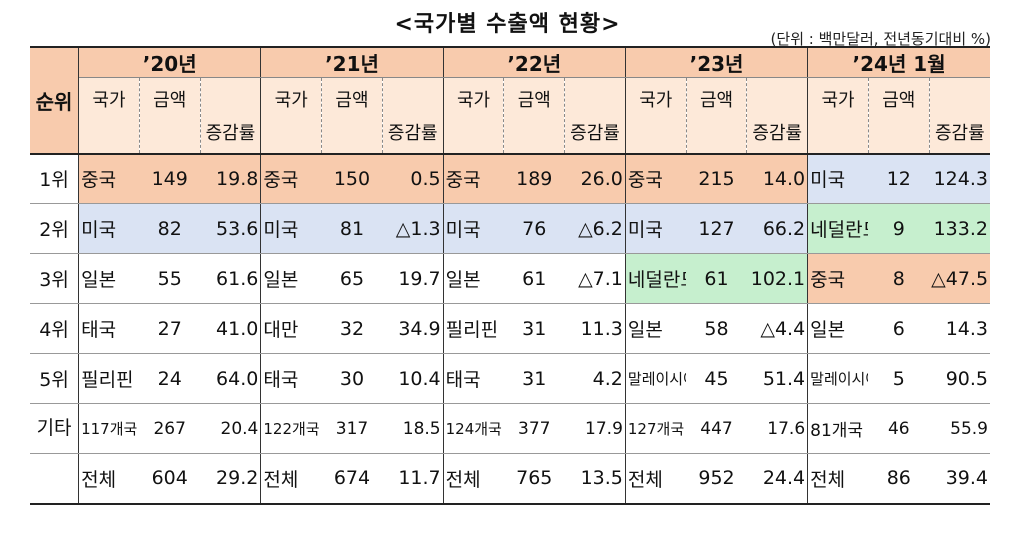 The height and width of the screenshot is (559, 1015). I want to click on cell-change: 61.6, so click(230, 278).